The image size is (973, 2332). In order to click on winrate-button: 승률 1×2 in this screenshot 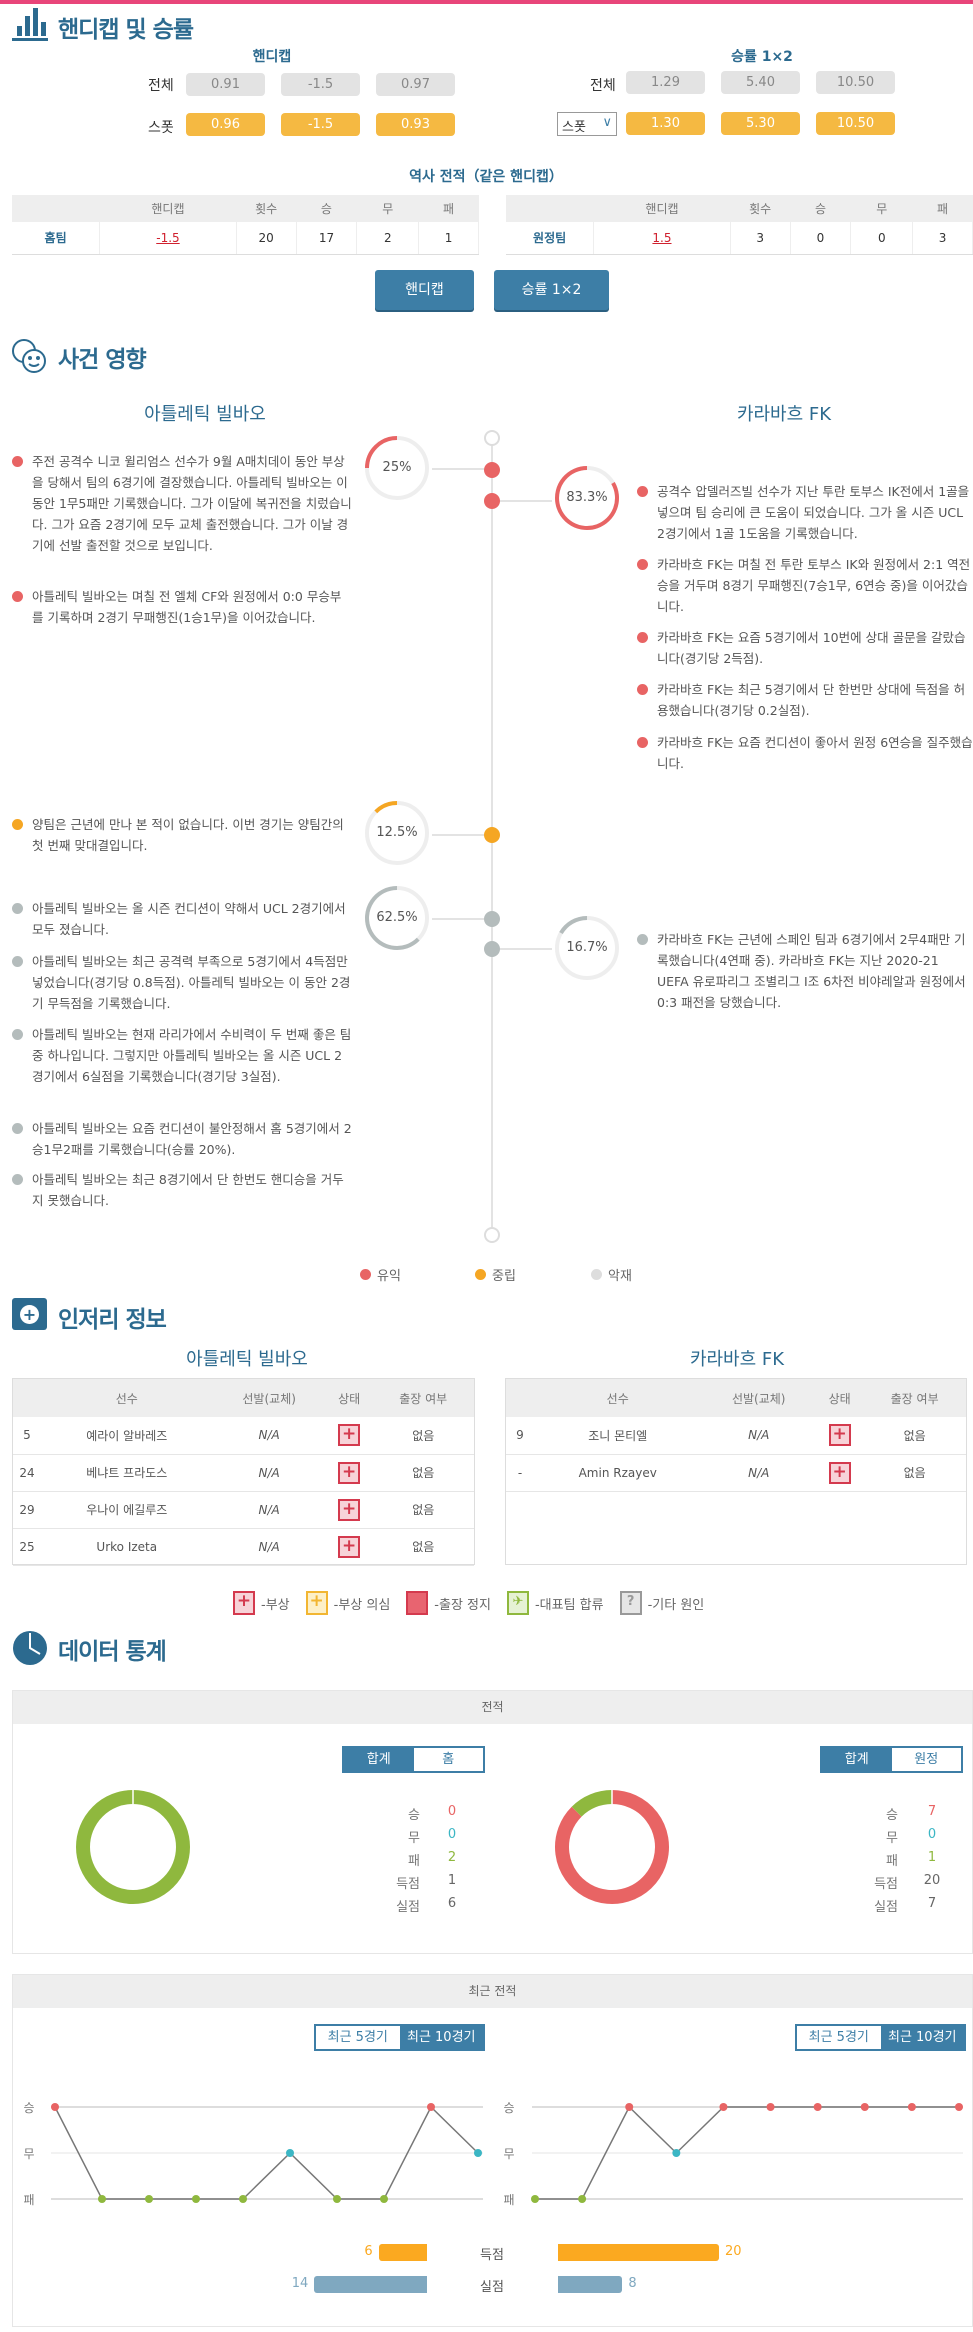, I will do `click(551, 290)`.